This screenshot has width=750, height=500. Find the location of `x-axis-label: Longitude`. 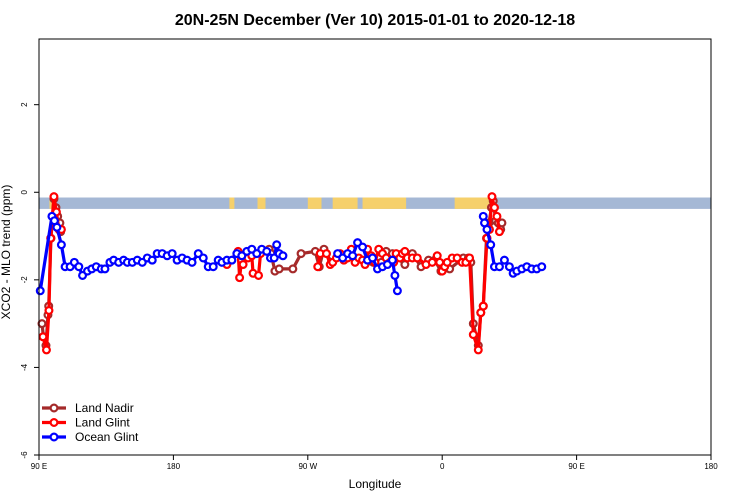

x-axis-label: Longitude is located at coordinates (375, 484).